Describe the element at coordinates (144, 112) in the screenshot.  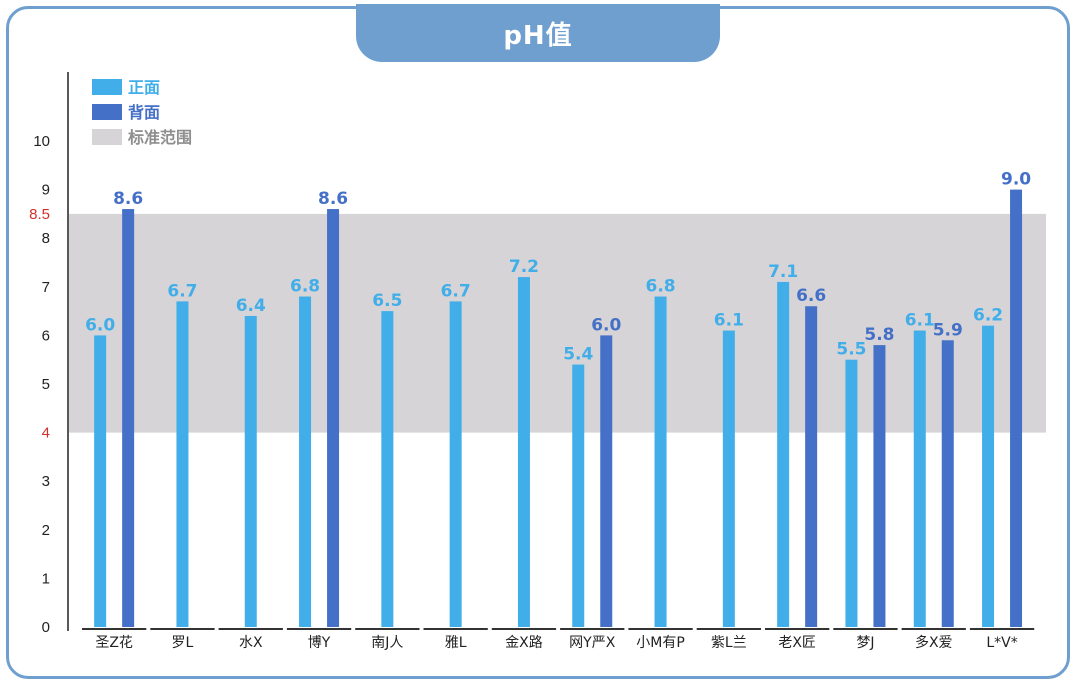
I see `legend-item-back-label: 背面` at that location.